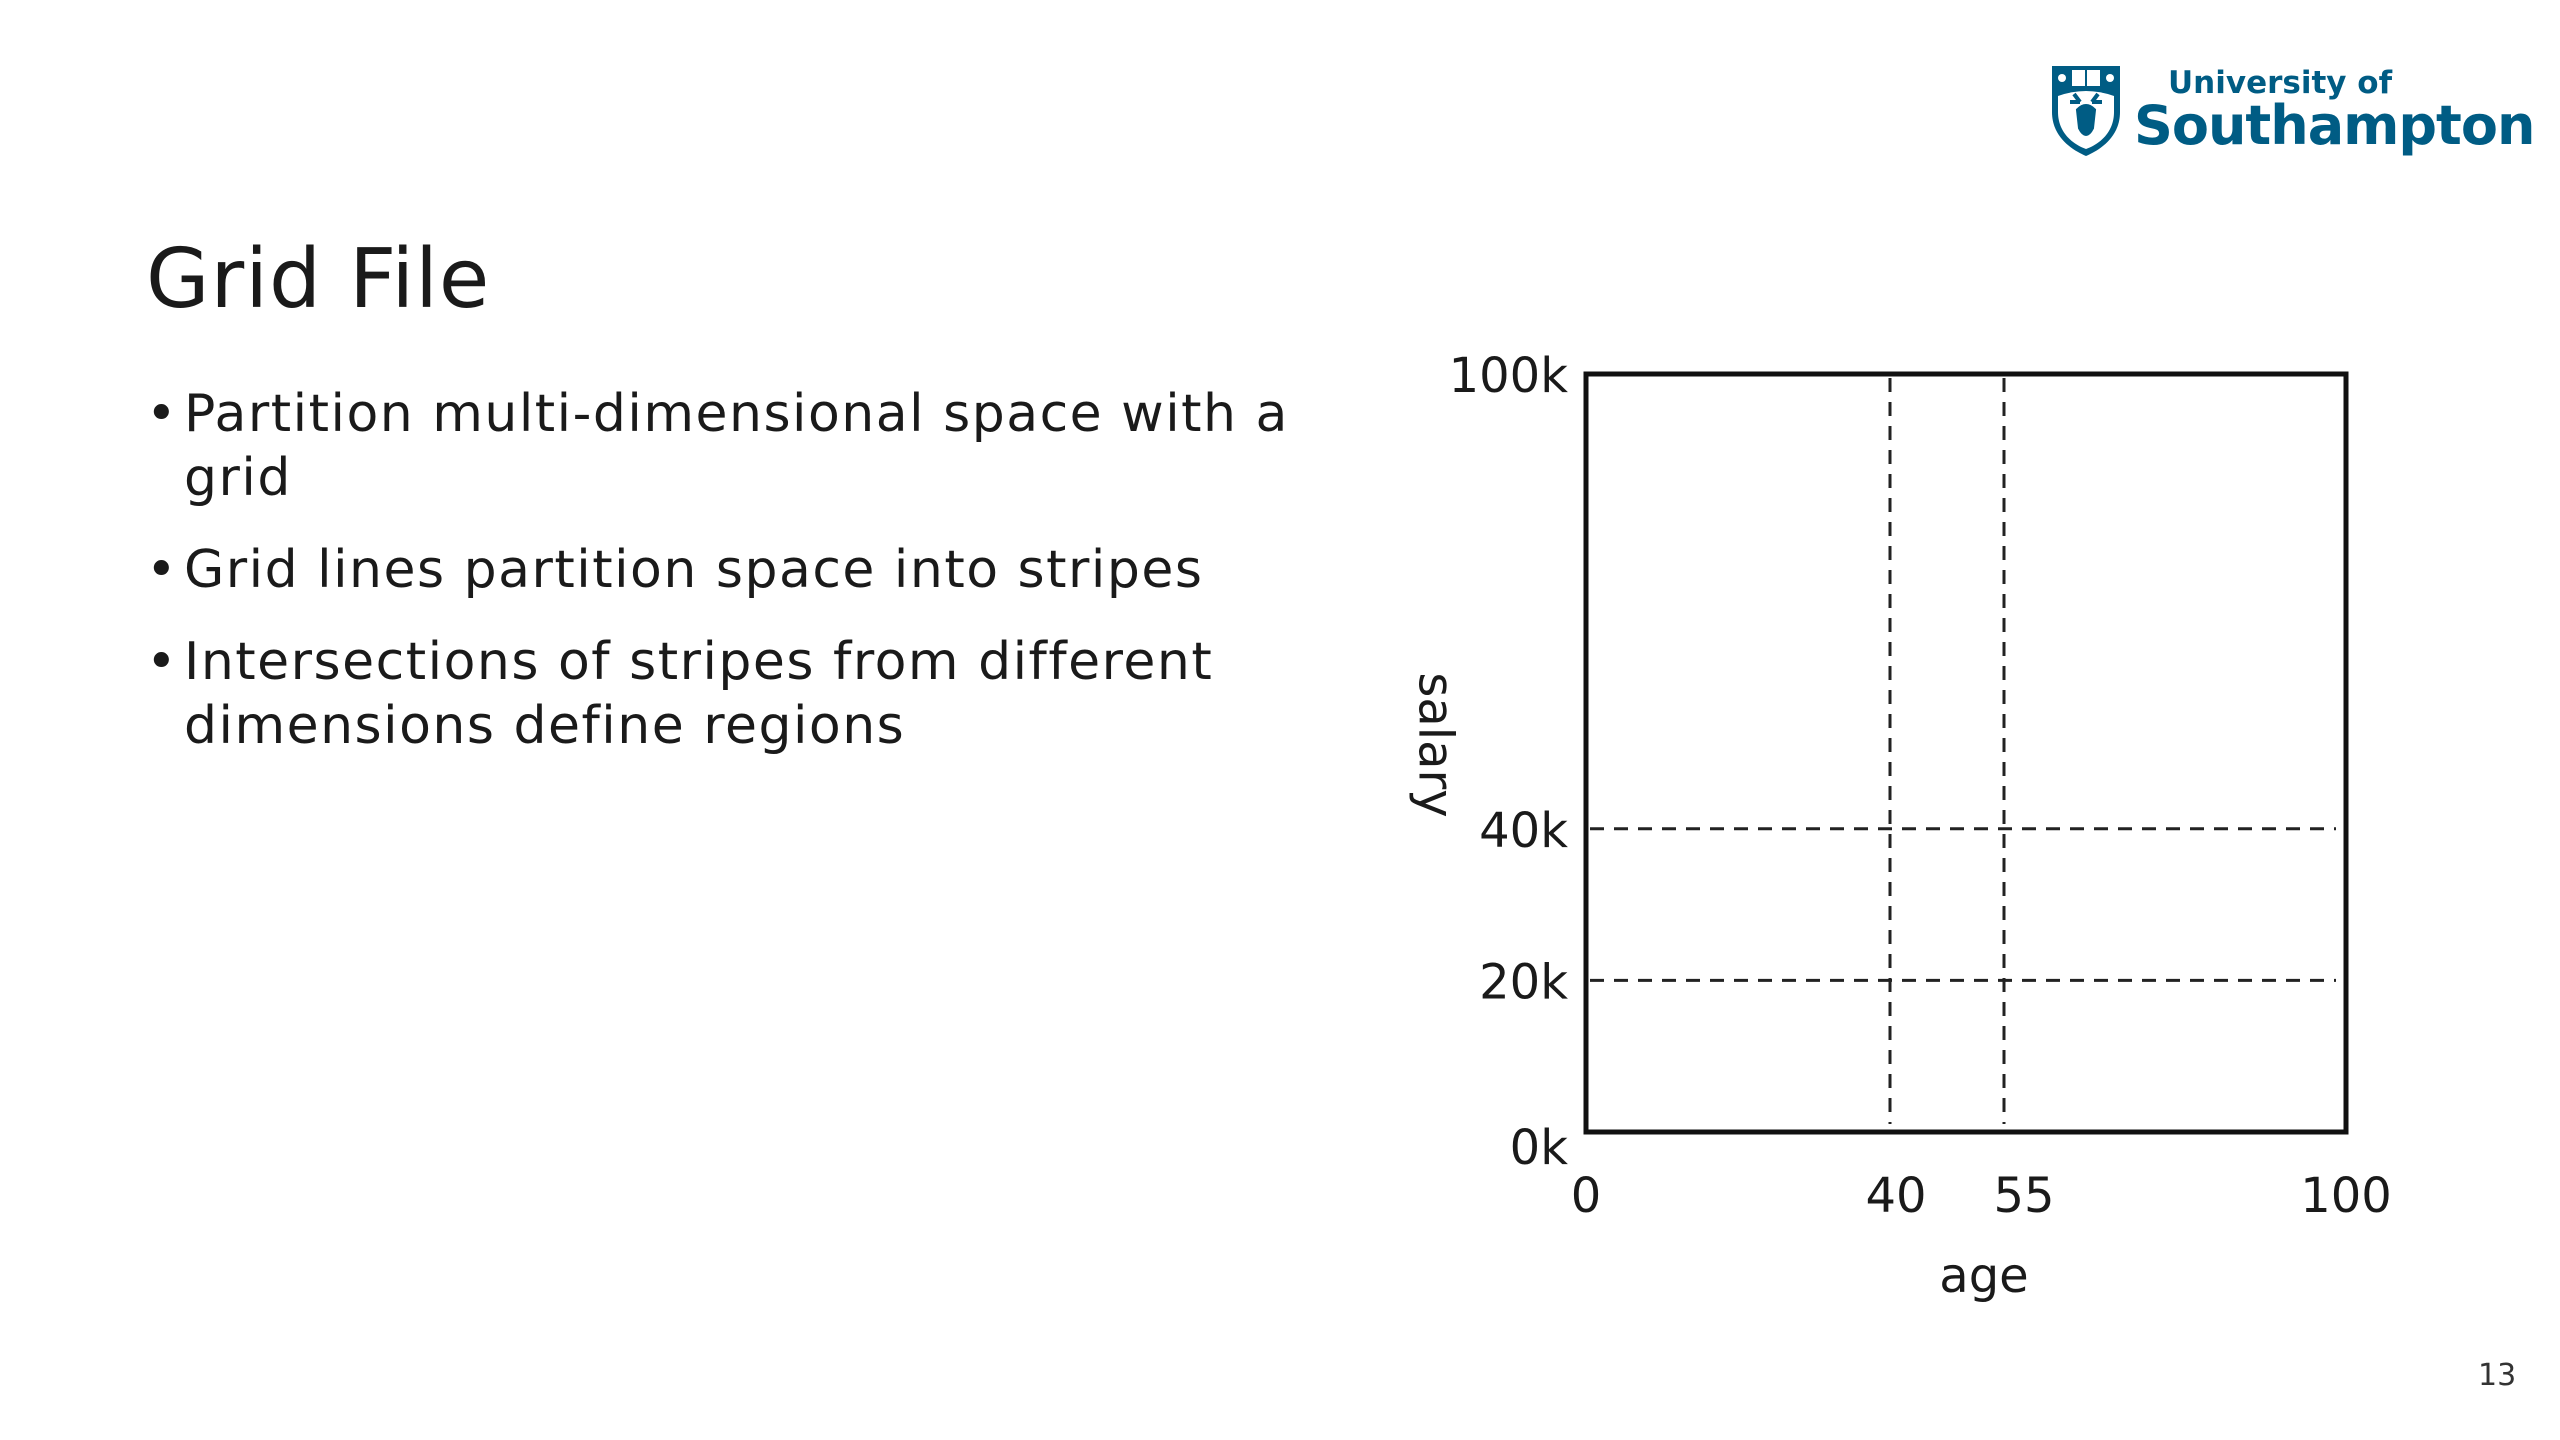 The width and height of the screenshot is (2560, 1440). What do you see at coordinates (1523, 831) in the screenshot?
I see `y-tick-label: 40k` at bounding box center [1523, 831].